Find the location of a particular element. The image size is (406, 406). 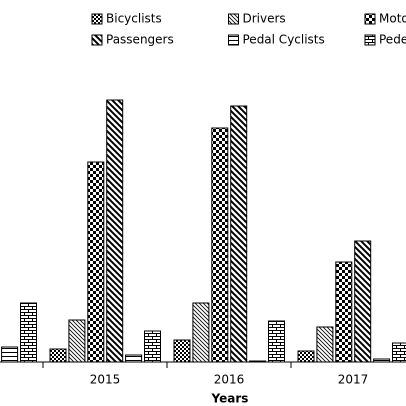

legend-label: Passengers is located at coordinates (140, 40).